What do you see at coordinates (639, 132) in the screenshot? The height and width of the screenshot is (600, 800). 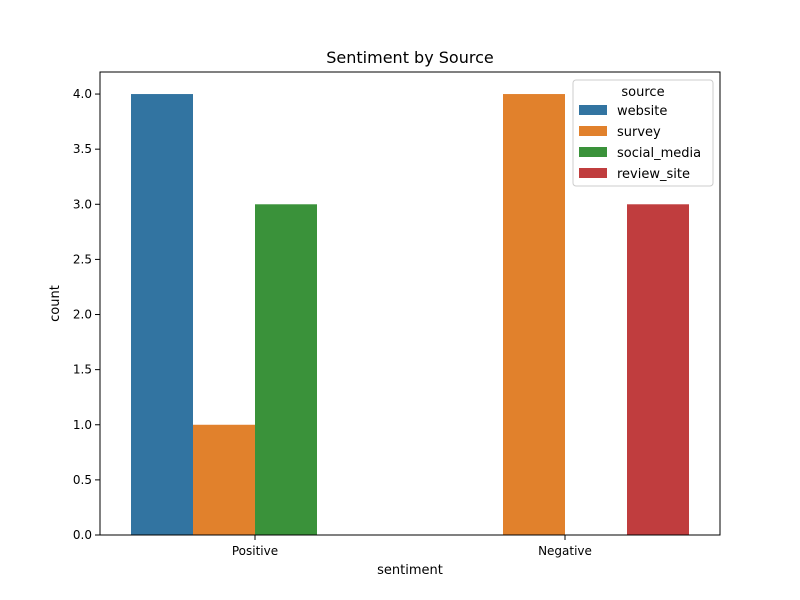 I see `legend-label-survey: survey` at bounding box center [639, 132].